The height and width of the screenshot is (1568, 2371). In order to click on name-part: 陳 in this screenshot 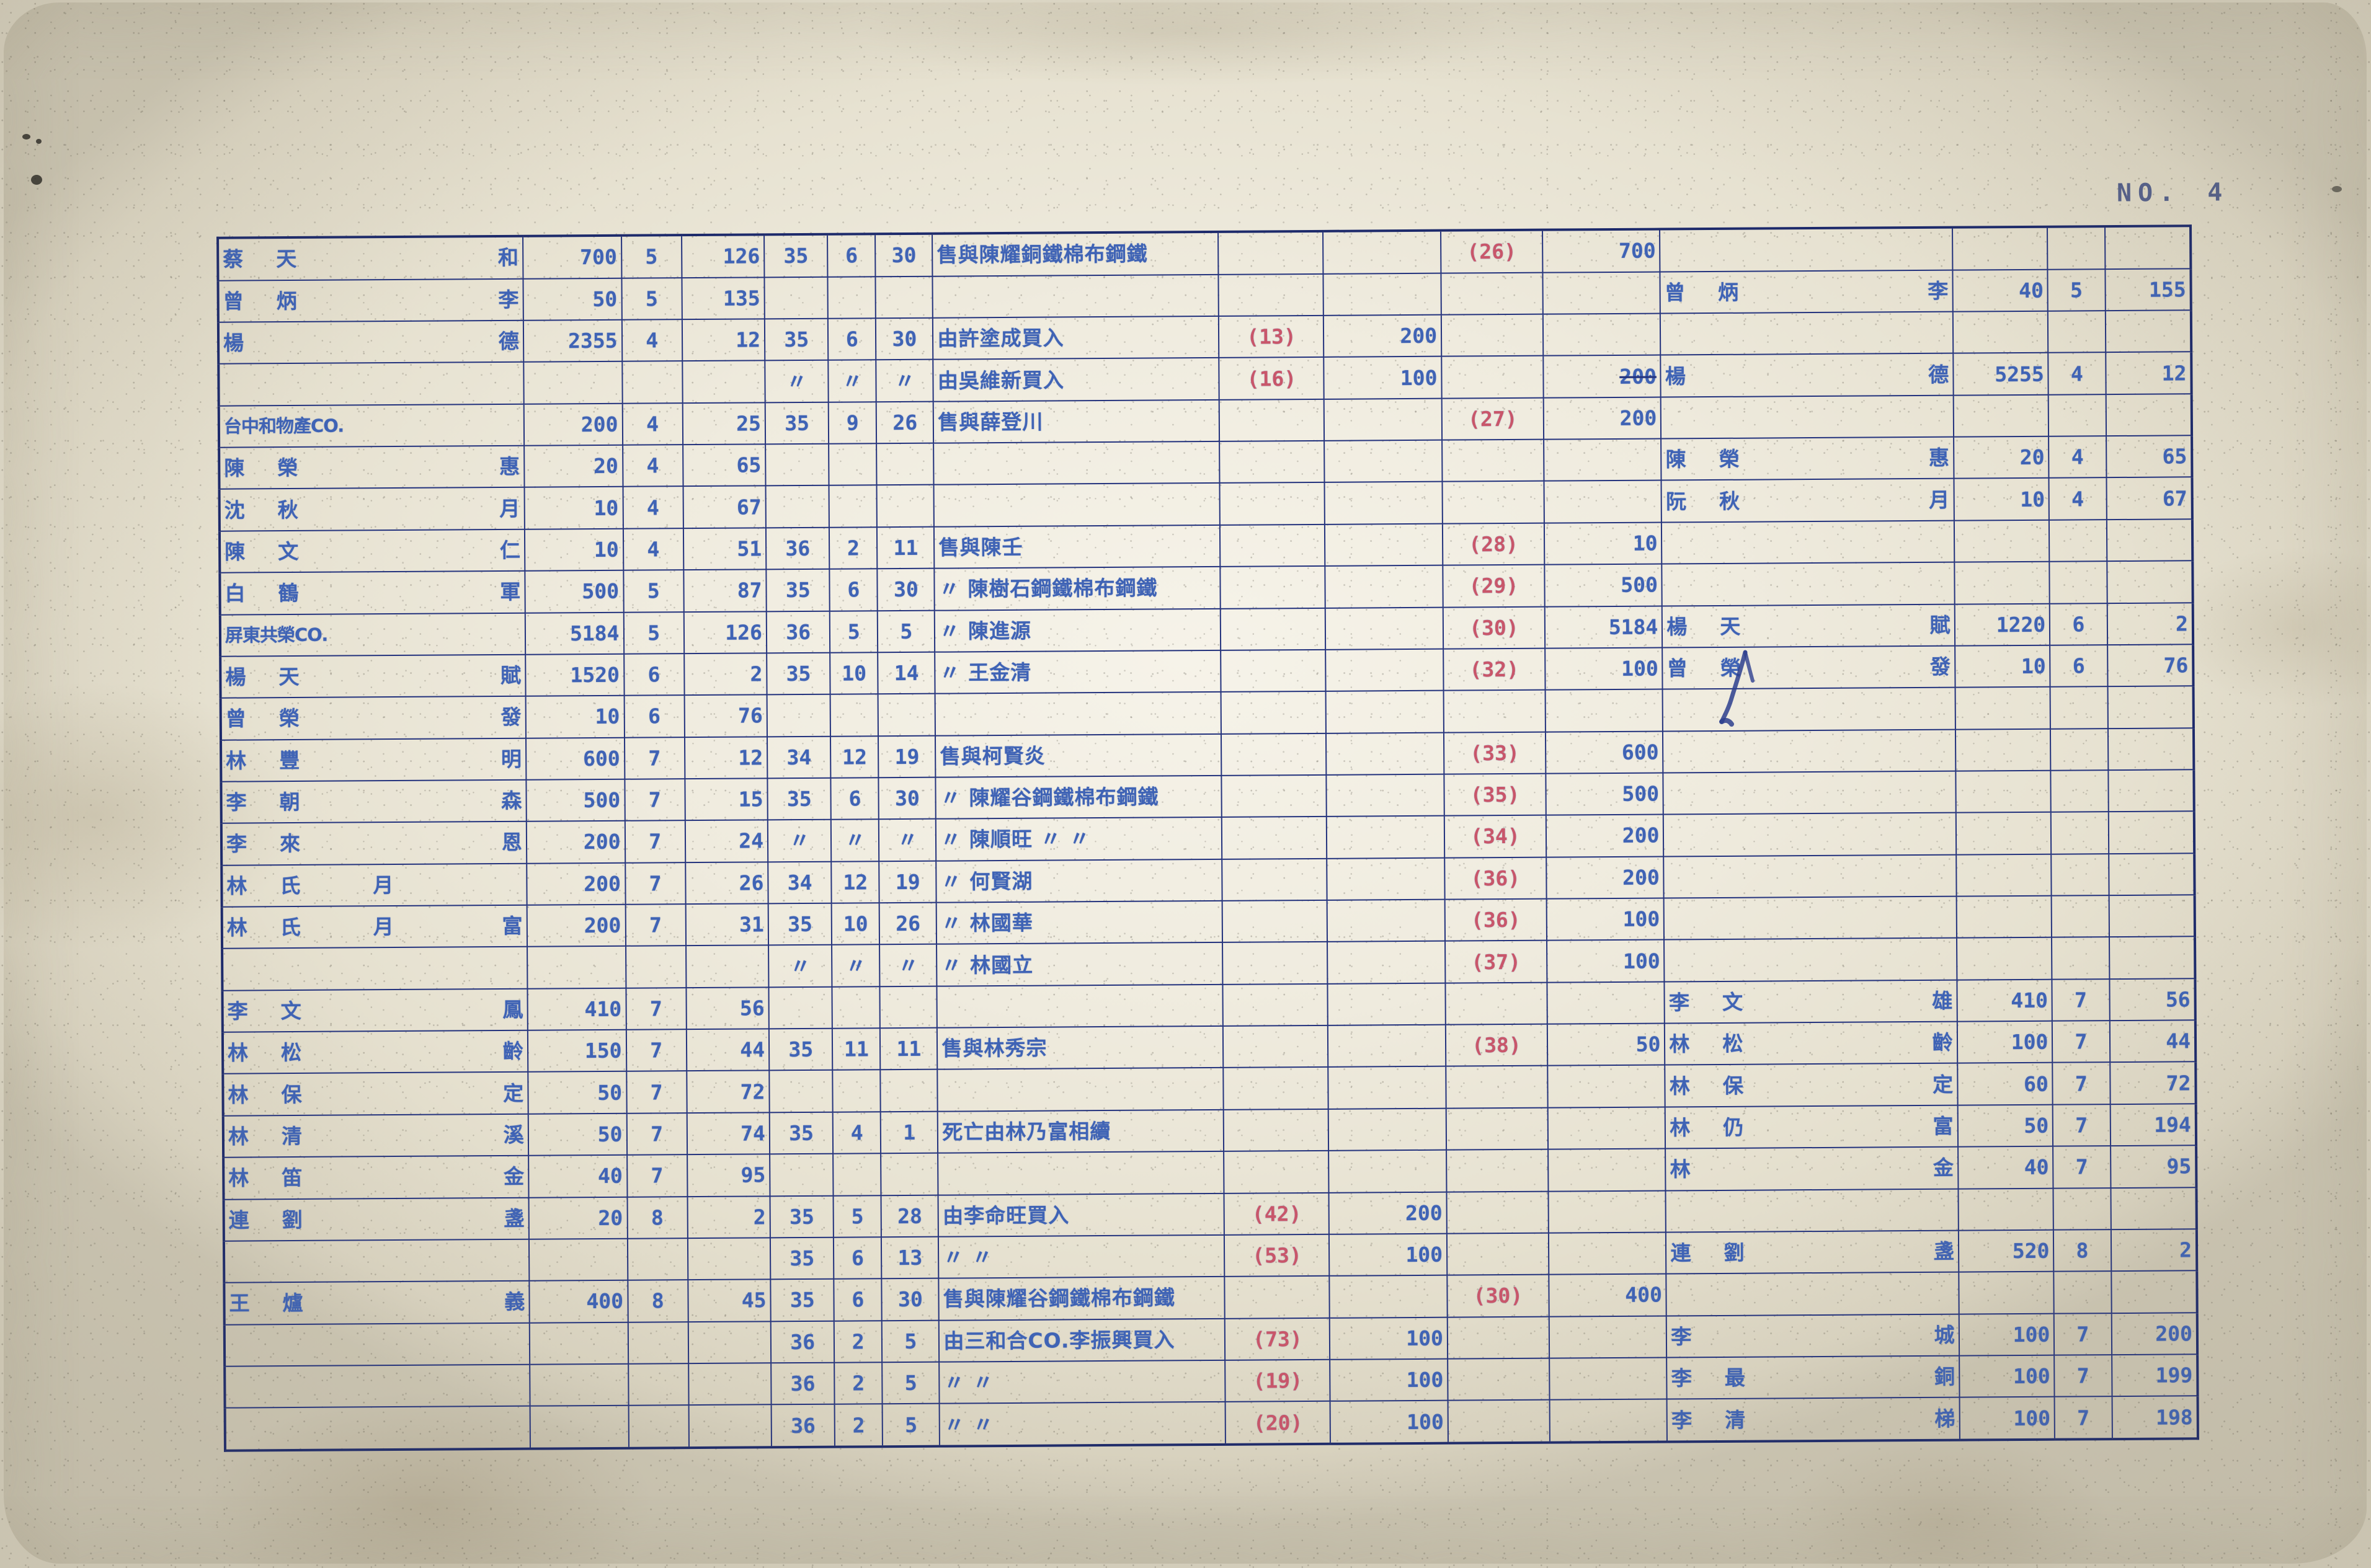, I will do `click(1675, 459)`.